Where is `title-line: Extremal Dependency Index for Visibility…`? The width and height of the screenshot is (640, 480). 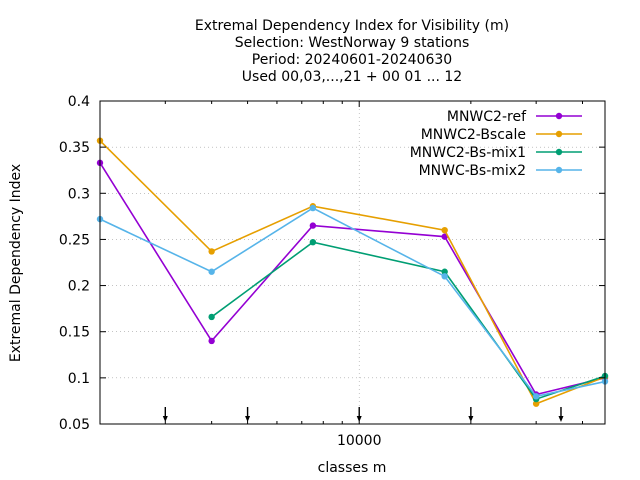 title-line: Extremal Dependency Index for Visibility… is located at coordinates (352, 26).